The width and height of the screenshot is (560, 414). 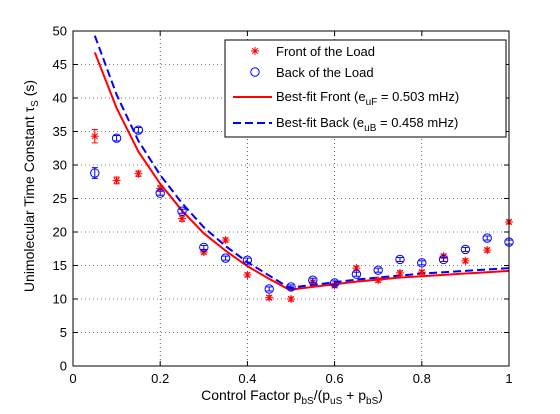 What do you see at coordinates (72, 378) in the screenshot?
I see `x-tick-label: 0` at bounding box center [72, 378].